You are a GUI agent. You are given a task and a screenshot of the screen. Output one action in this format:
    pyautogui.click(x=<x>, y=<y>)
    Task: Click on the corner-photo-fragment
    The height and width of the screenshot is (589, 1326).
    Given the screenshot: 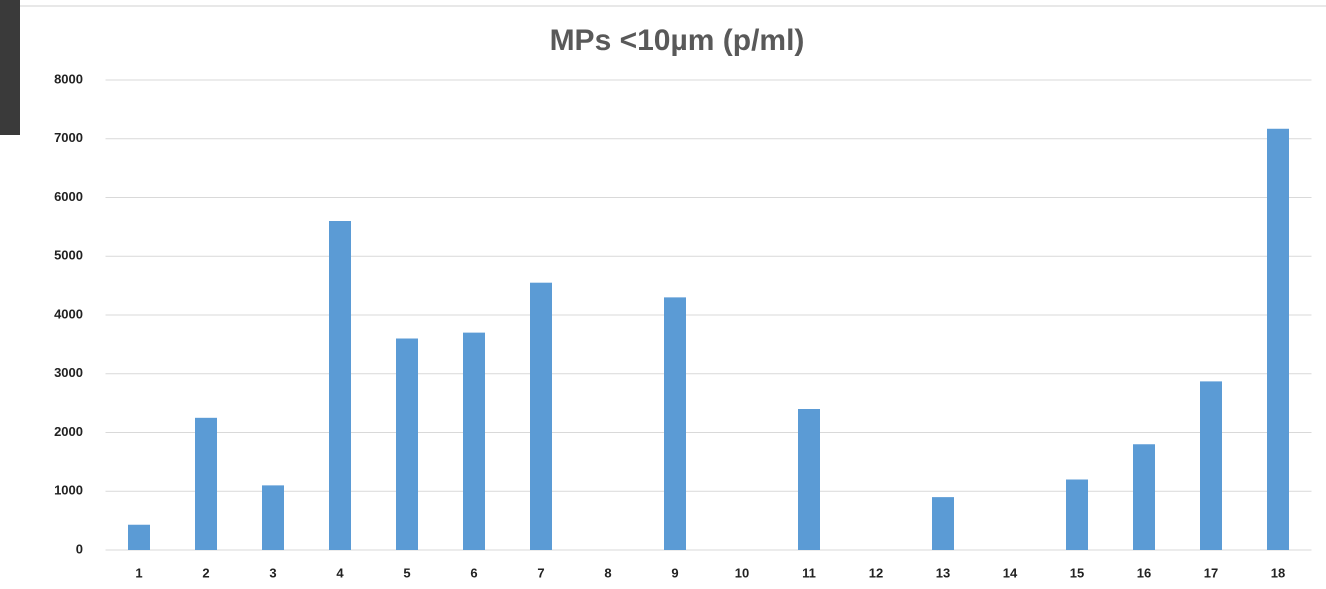 What is the action you would take?
    pyautogui.click(x=10, y=67)
    